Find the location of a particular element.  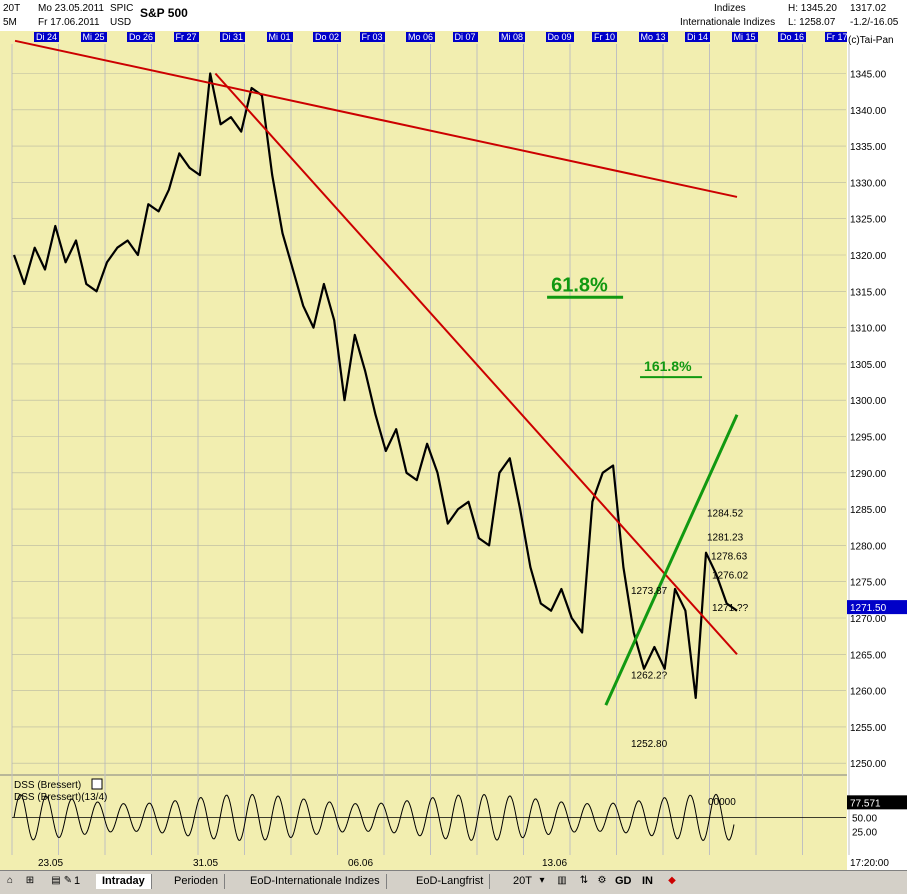

x-tick-label: 31.05 is located at coordinates (205, 863).